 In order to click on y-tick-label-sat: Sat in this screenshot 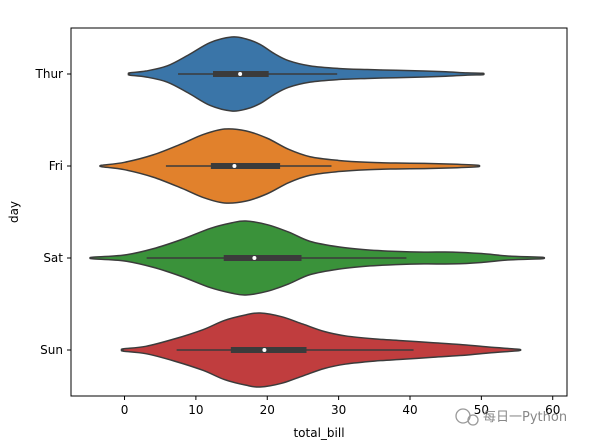, I will do `click(53, 258)`.